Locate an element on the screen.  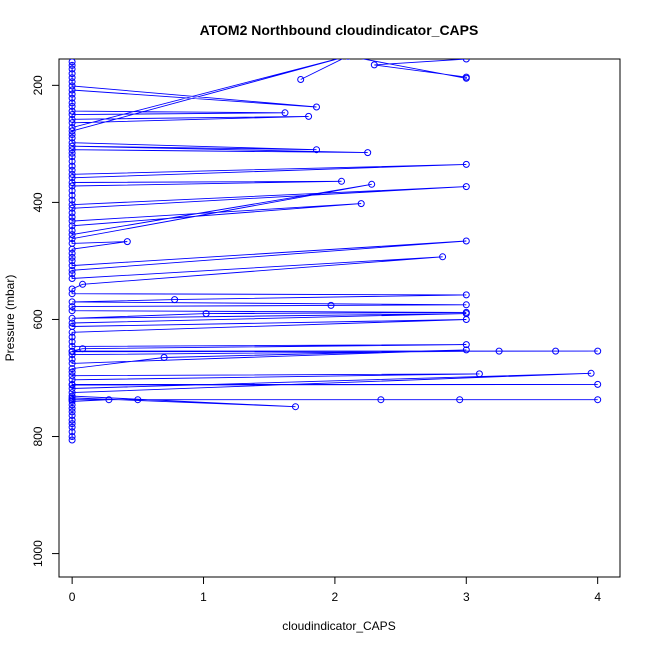
y-tick-label: 200 is located at coordinates (38, 85).